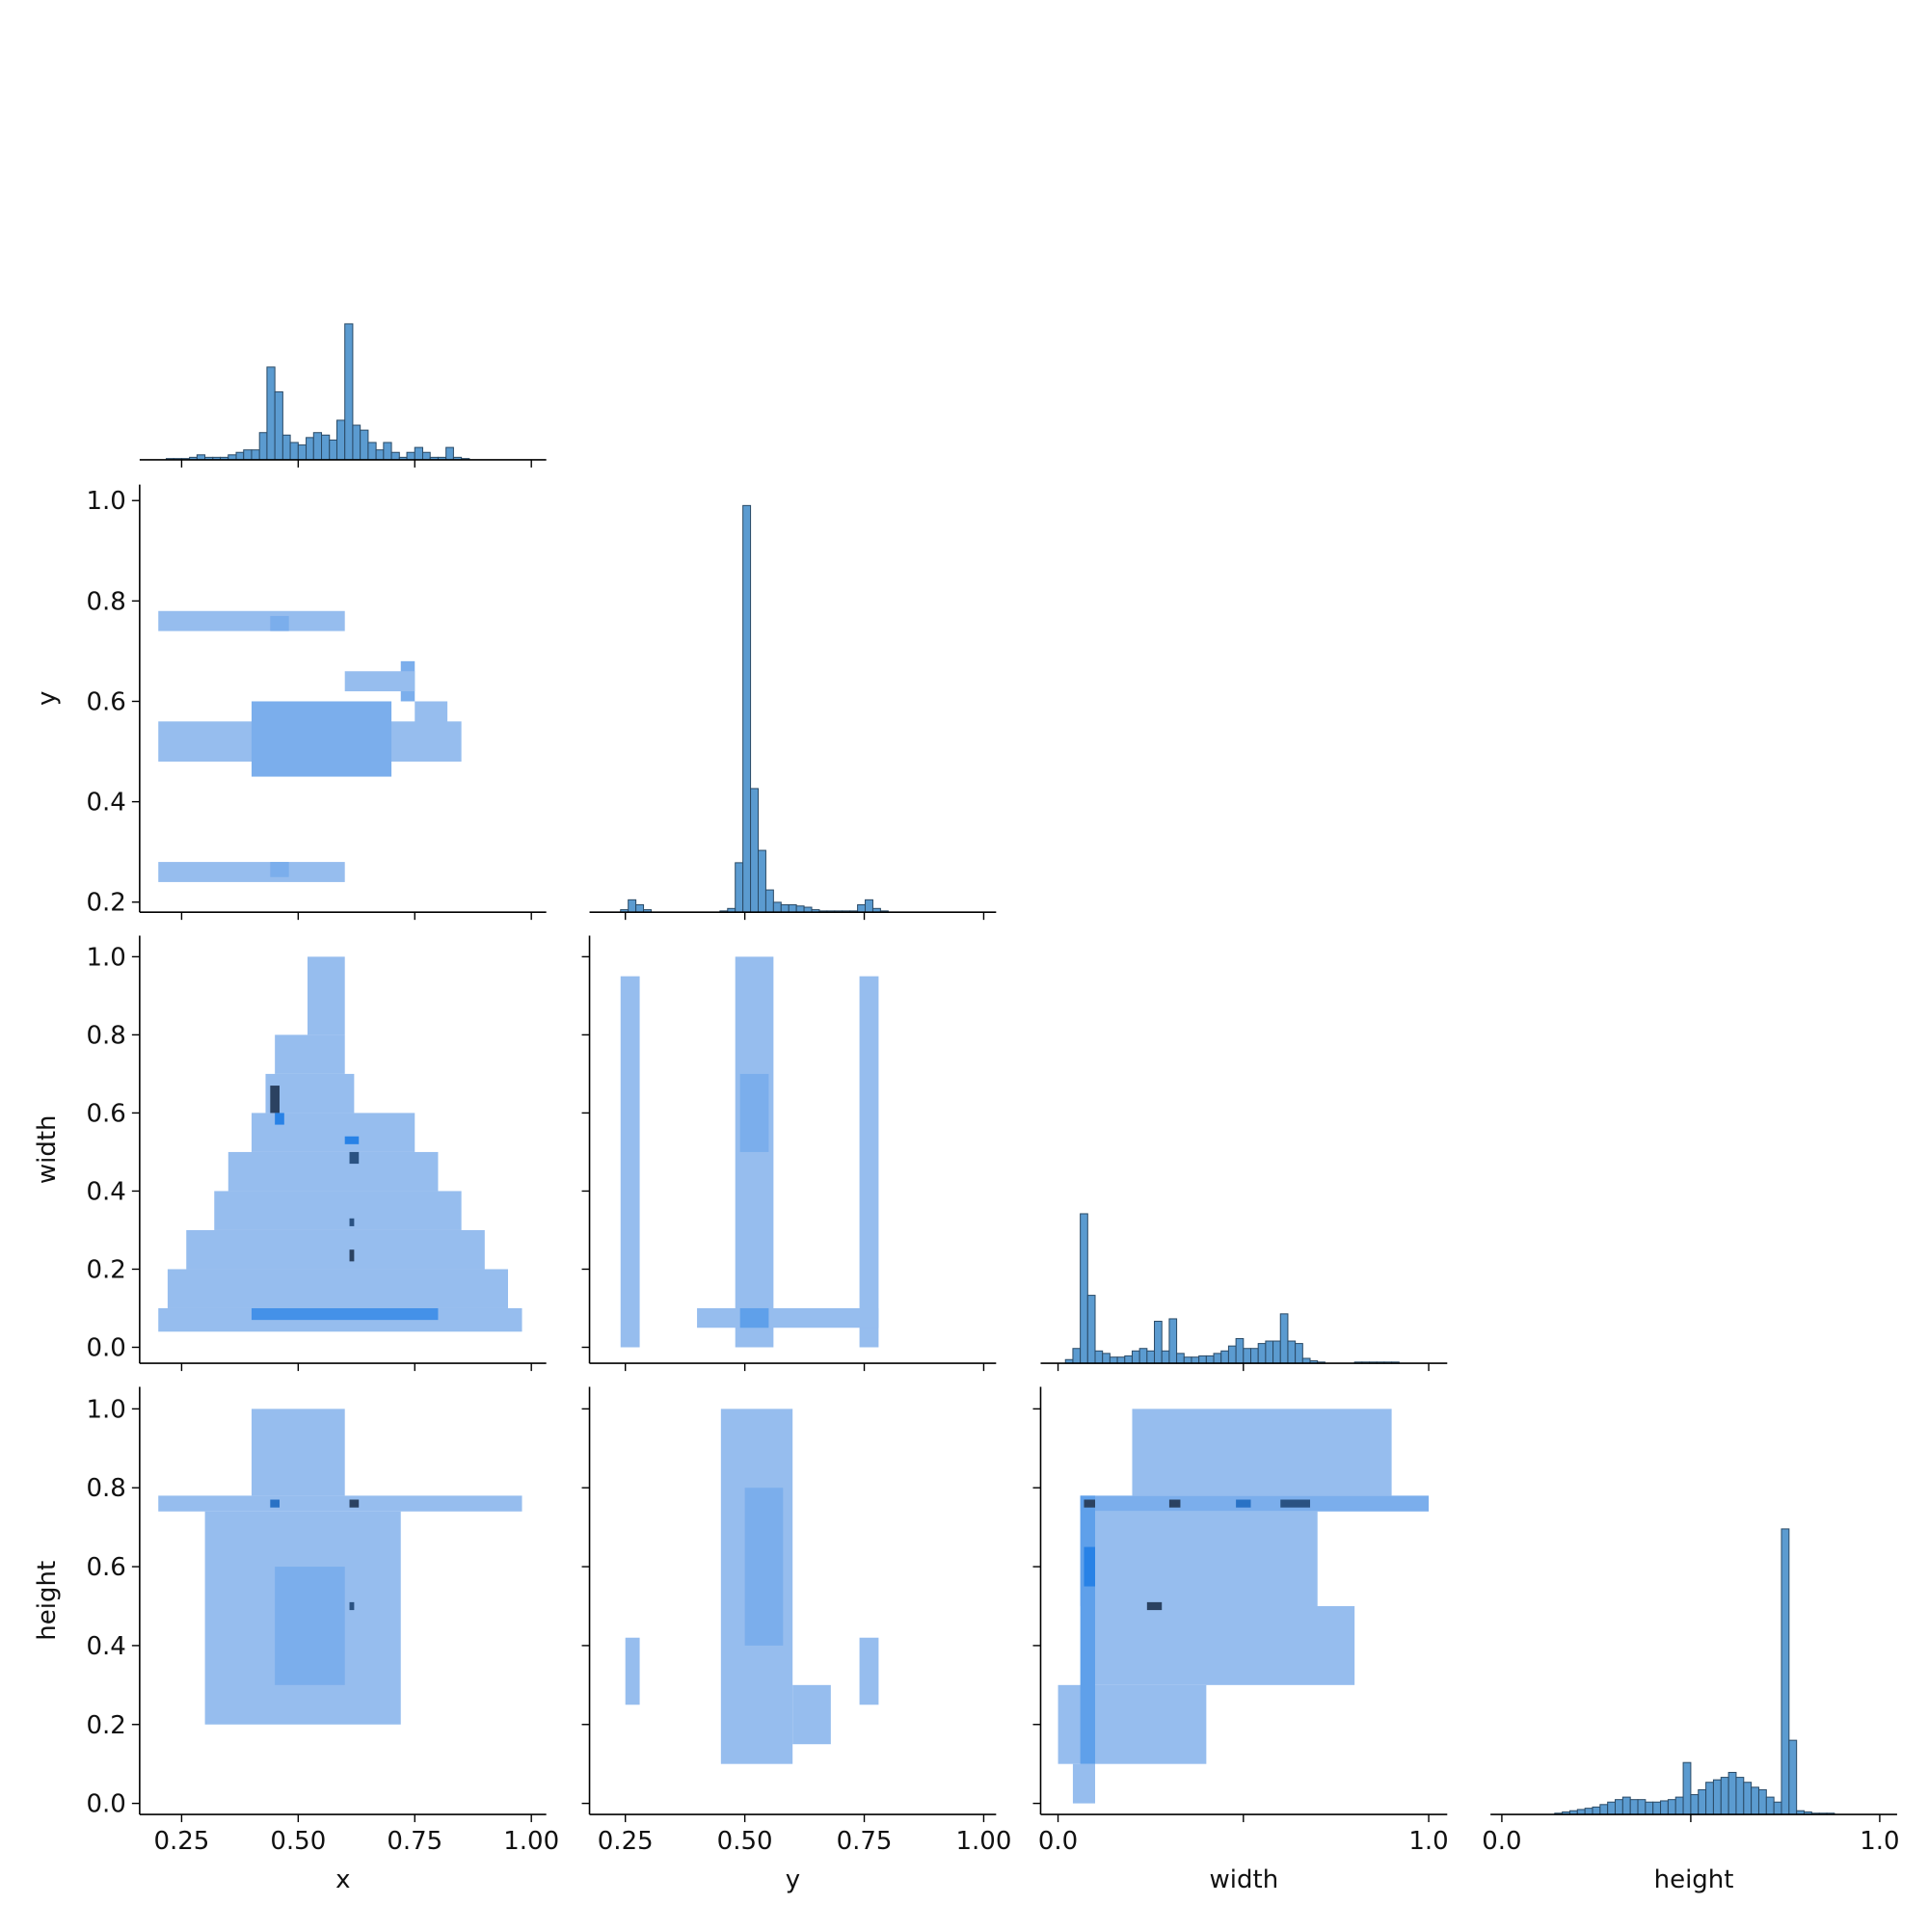 This screenshot has width=1928, height=1932. Describe the element at coordinates (1880, 1842) in the screenshot. I see `x-tick-label: 1.0` at that location.